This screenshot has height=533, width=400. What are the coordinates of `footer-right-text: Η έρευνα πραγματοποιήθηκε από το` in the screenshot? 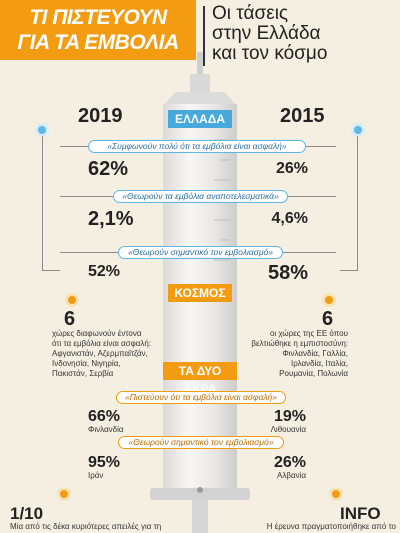 It's located at (331, 526).